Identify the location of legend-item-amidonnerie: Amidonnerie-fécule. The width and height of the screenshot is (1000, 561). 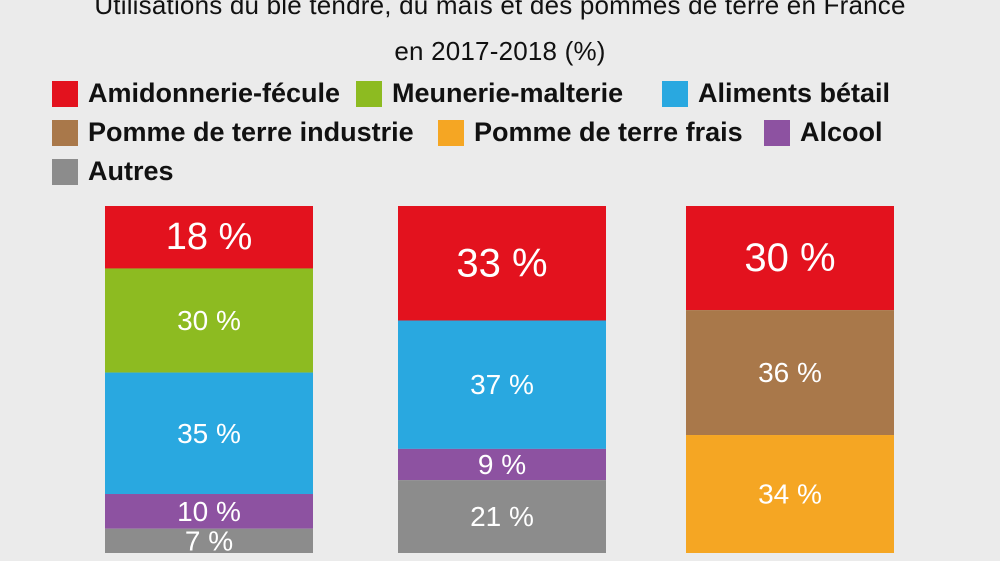
(196, 93).